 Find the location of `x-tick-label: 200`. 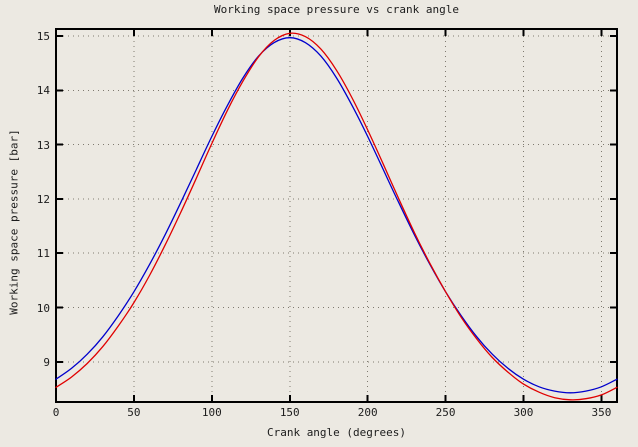

x-tick-label: 200 is located at coordinates (367, 412).